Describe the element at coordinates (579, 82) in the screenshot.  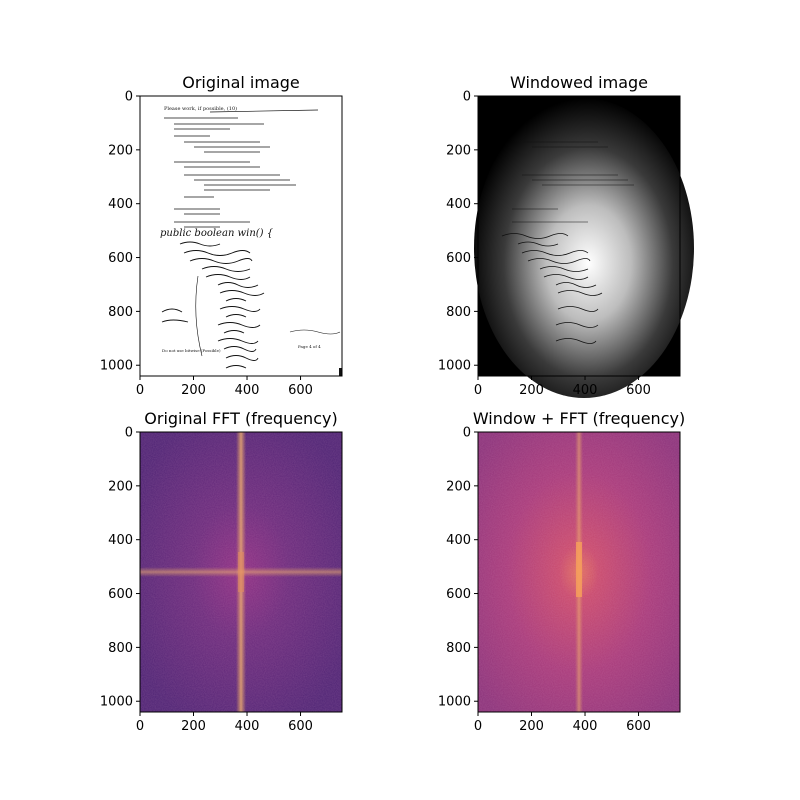
I see `panel-title: Windowed image` at that location.